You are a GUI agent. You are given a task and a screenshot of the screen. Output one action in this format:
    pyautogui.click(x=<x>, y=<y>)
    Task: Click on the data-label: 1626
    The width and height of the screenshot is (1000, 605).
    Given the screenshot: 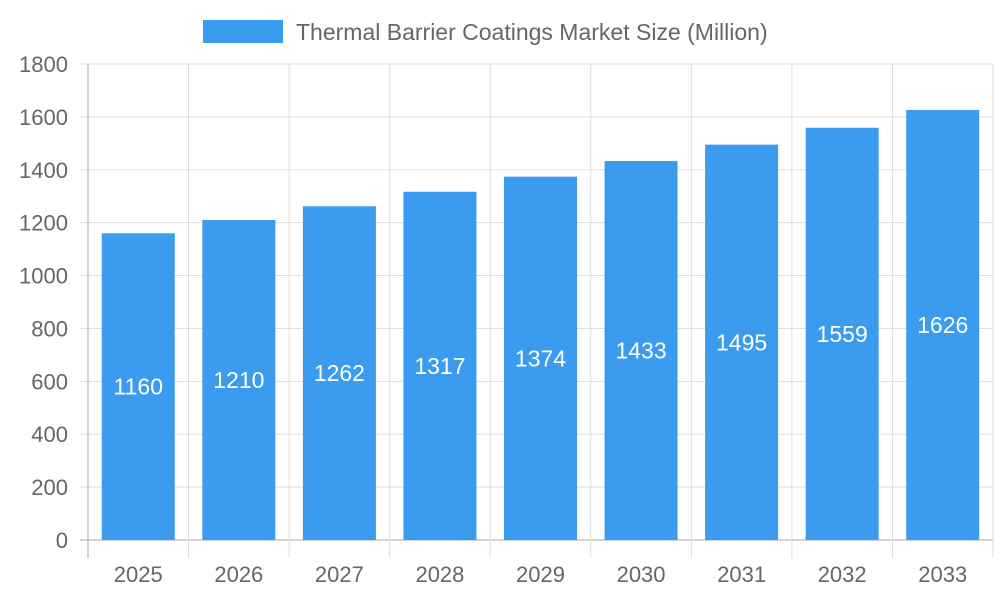 What is the action you would take?
    pyautogui.click(x=942, y=325)
    